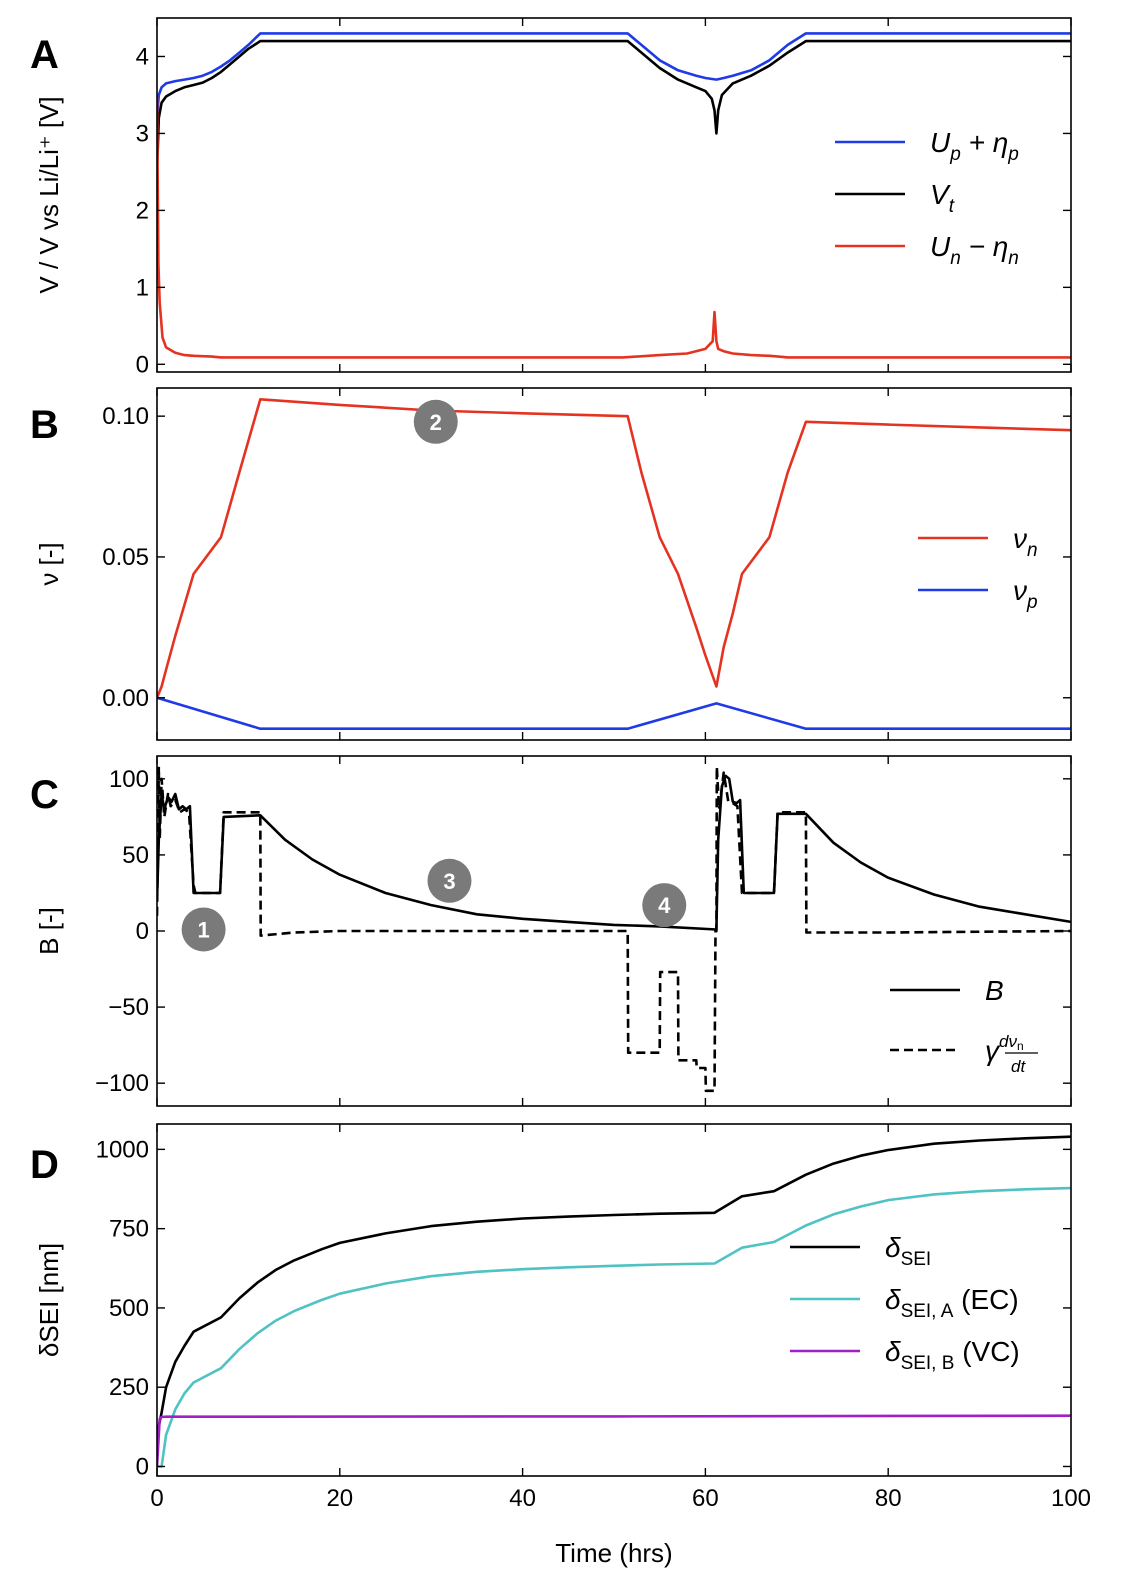  What do you see at coordinates (44, 795) in the screenshot?
I see `panel-letter: C` at bounding box center [44, 795].